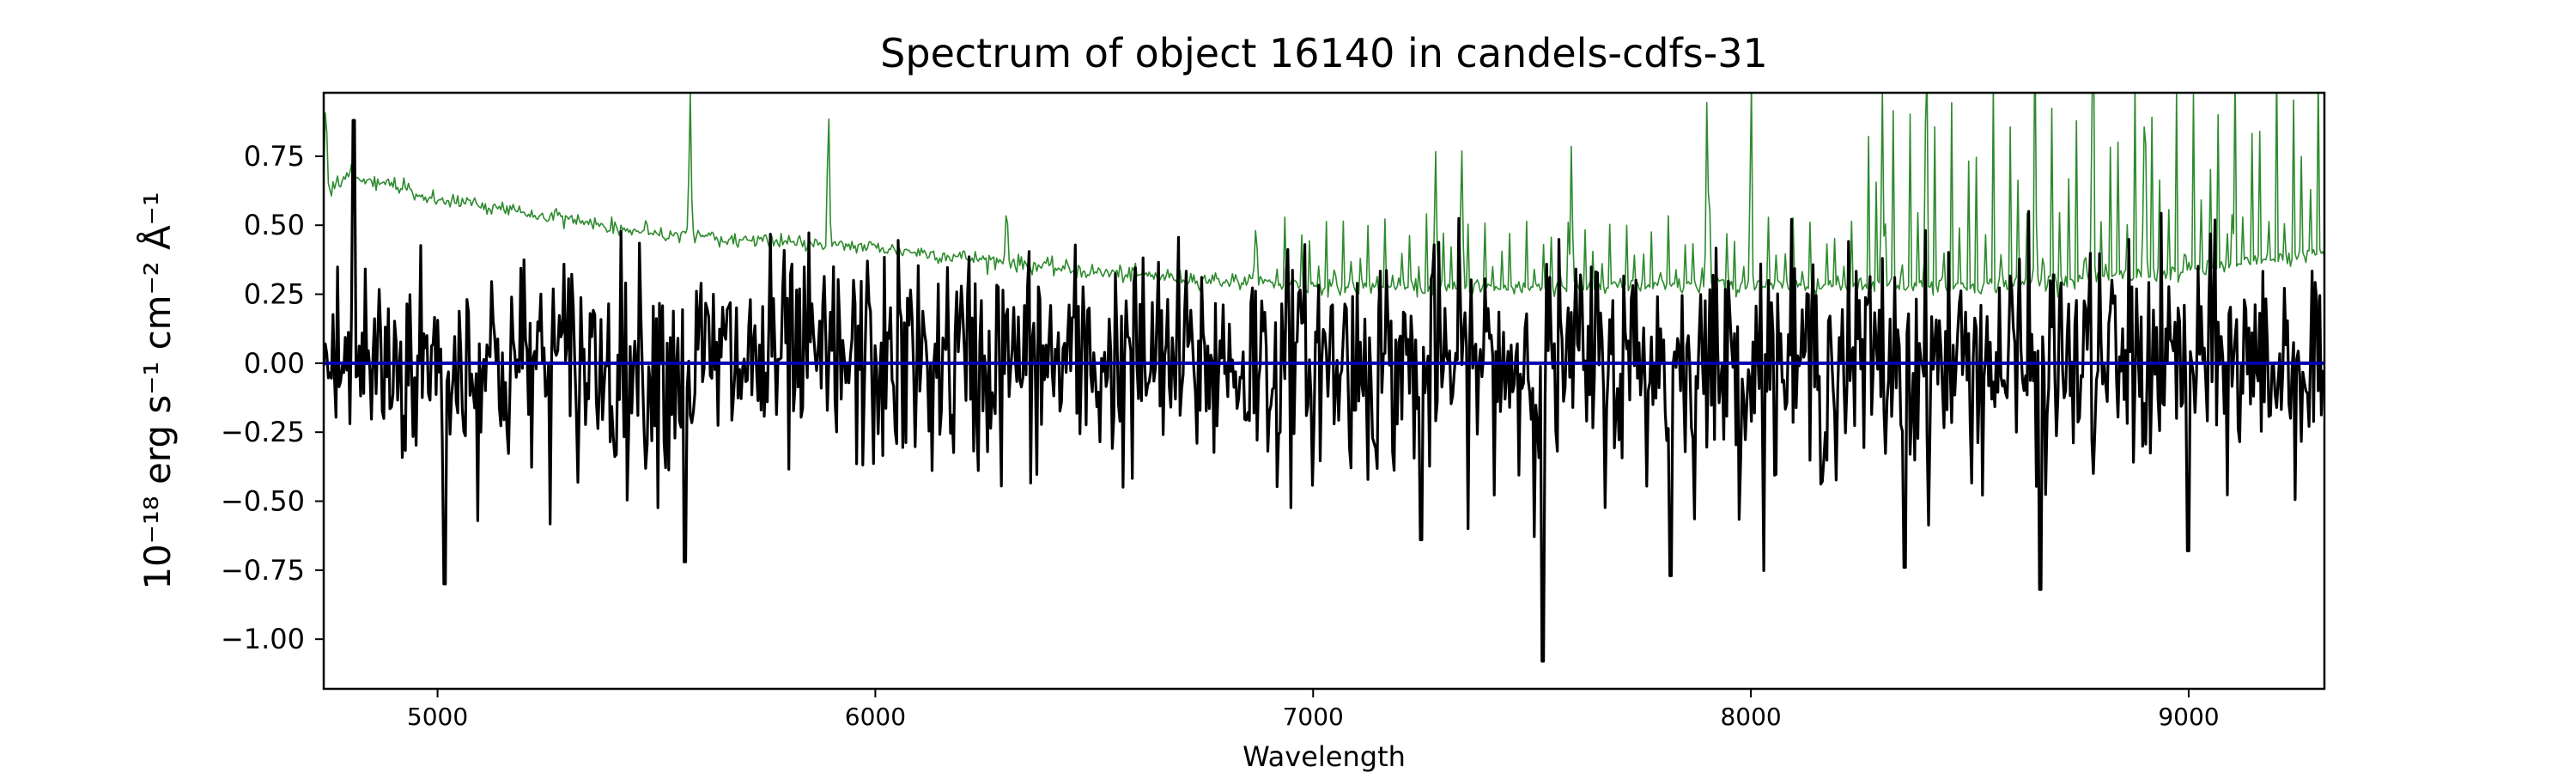 The width and height of the screenshot is (2576, 773). What do you see at coordinates (274, 156) in the screenshot?
I see `y-tick-label: 0.75` at bounding box center [274, 156].